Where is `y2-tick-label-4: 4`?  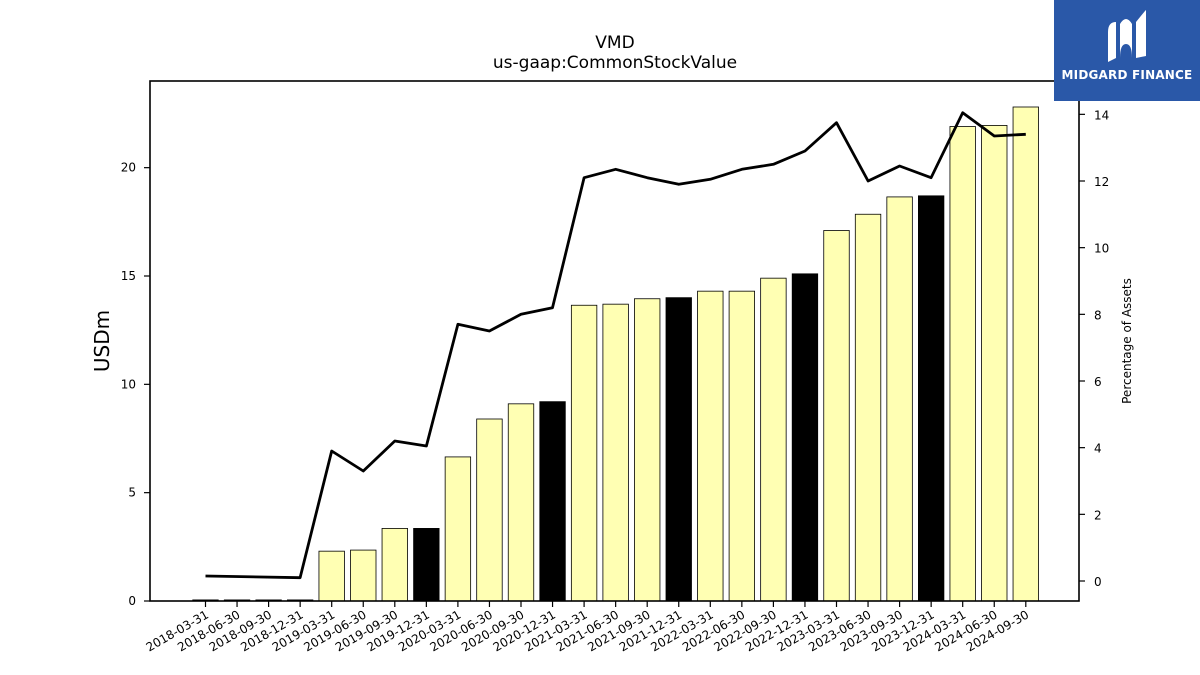 y2-tick-label-4: 4 is located at coordinates (1098, 449).